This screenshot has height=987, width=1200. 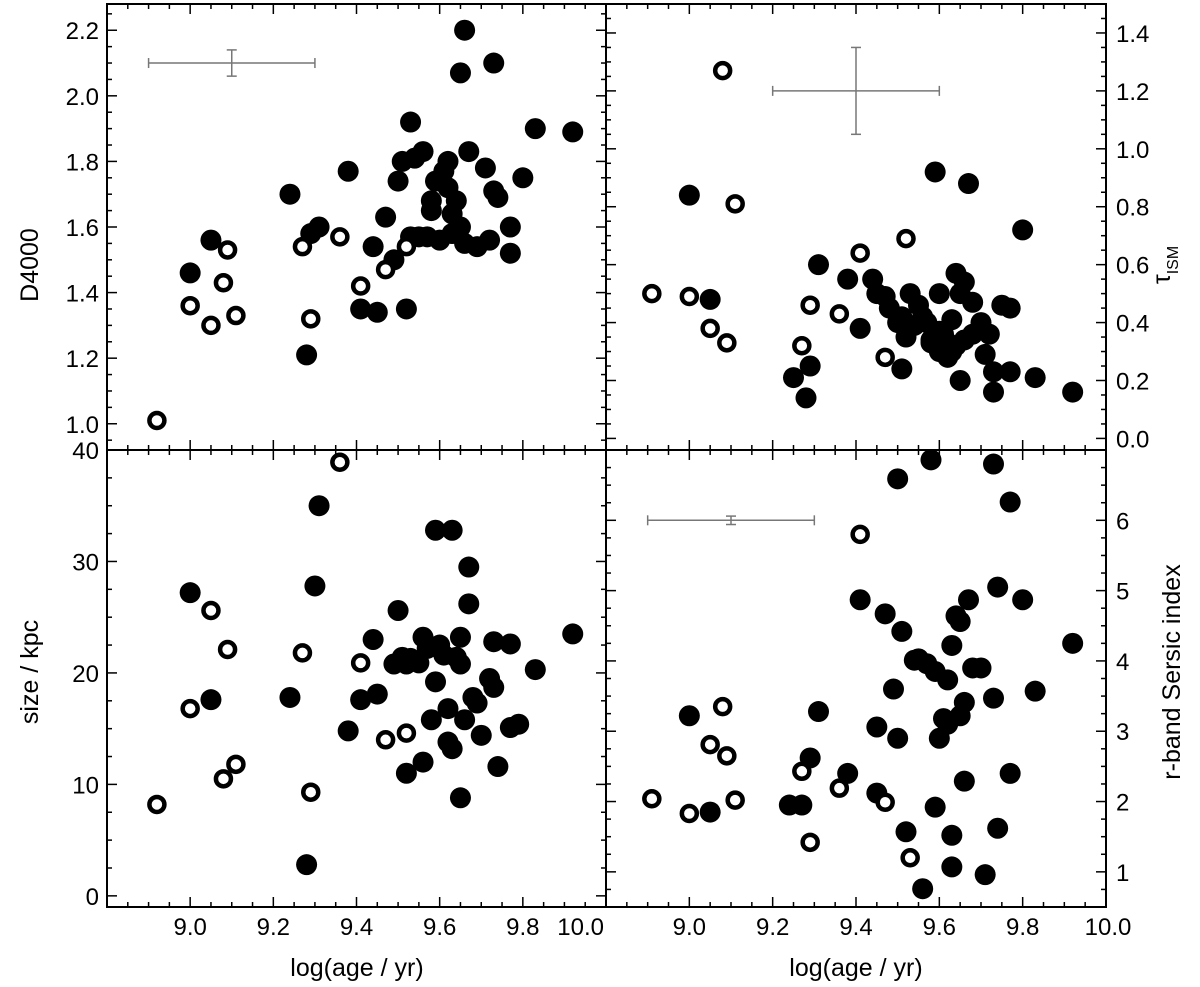 I want to click on panel-top-right: τISM, so click(x=1165, y=265).